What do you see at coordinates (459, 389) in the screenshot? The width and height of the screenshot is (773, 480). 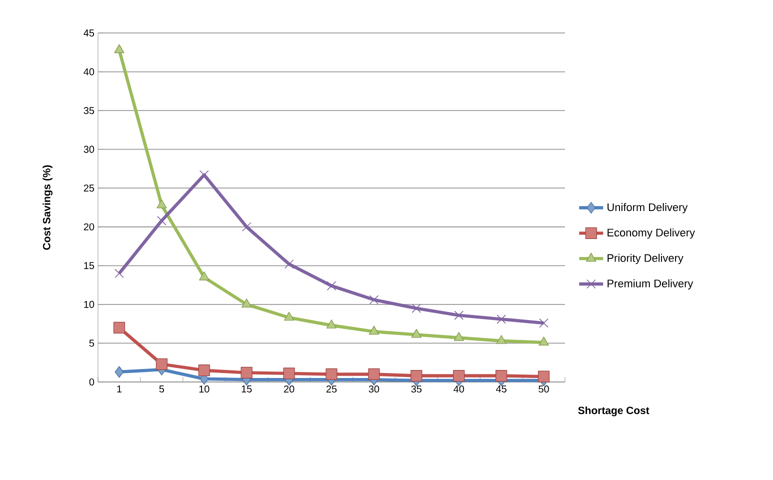 I see `x-tick-label: 40` at bounding box center [459, 389].